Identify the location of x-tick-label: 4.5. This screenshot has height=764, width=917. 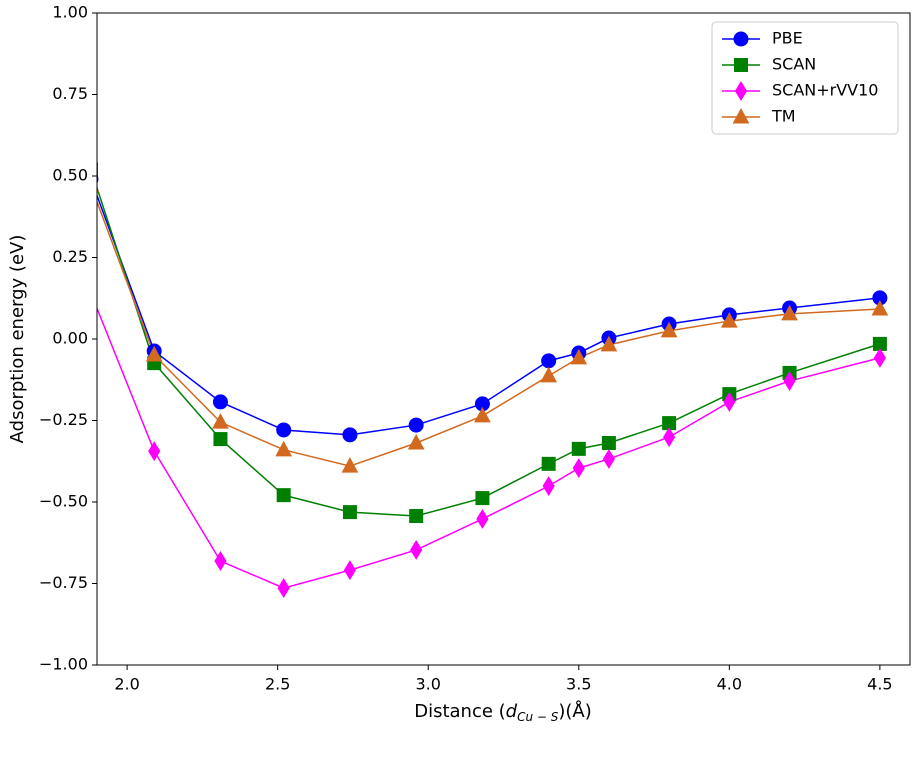
(879, 684).